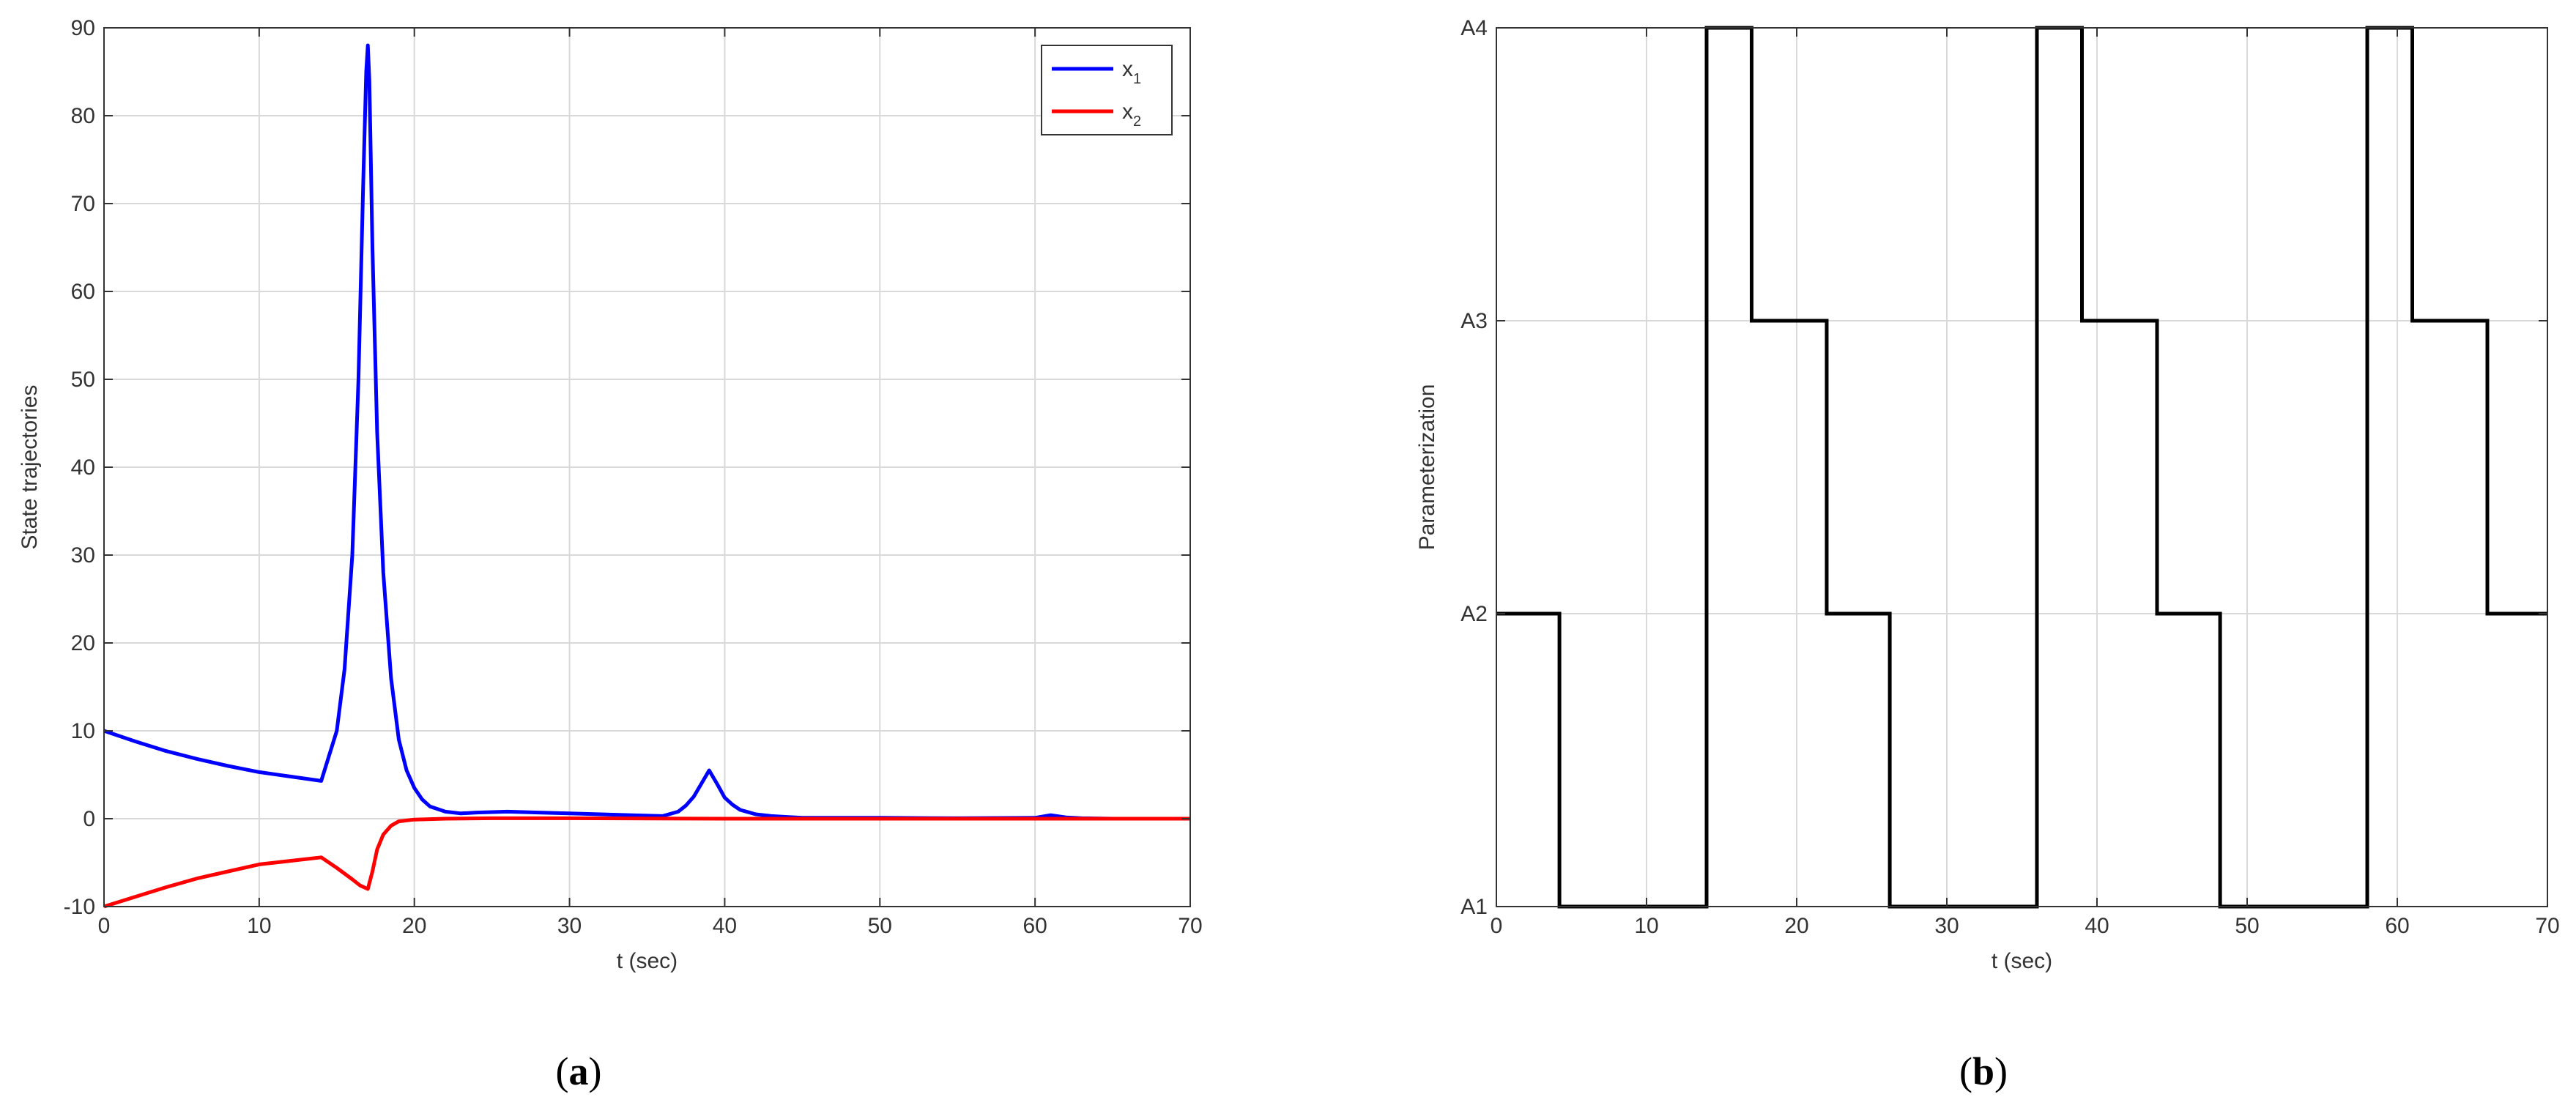 This screenshot has width=2576, height=1116. I want to click on legend-label-x2: x2, so click(1131, 115).